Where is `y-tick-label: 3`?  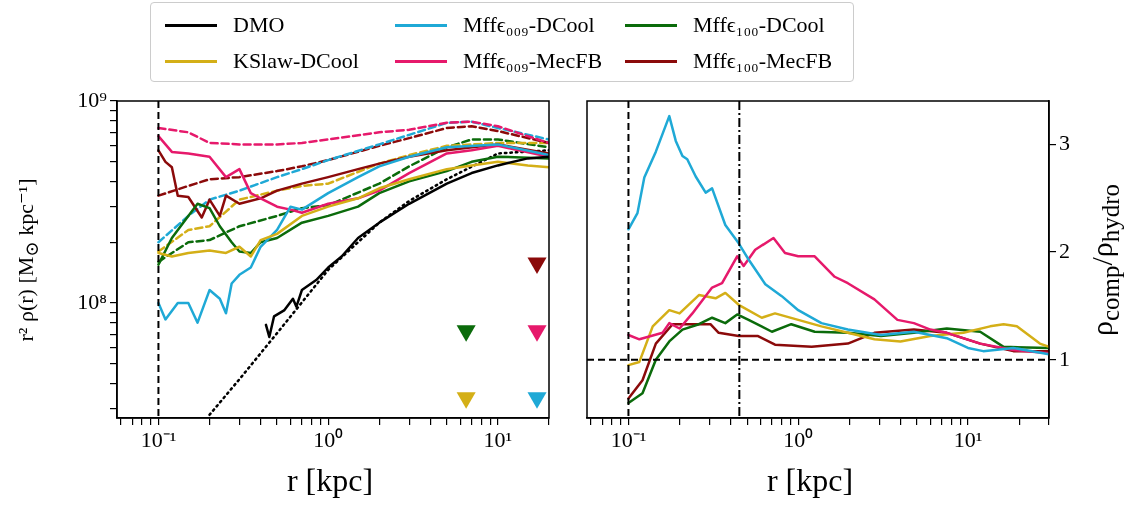
y-tick-label: 3 is located at coordinates (1064, 142).